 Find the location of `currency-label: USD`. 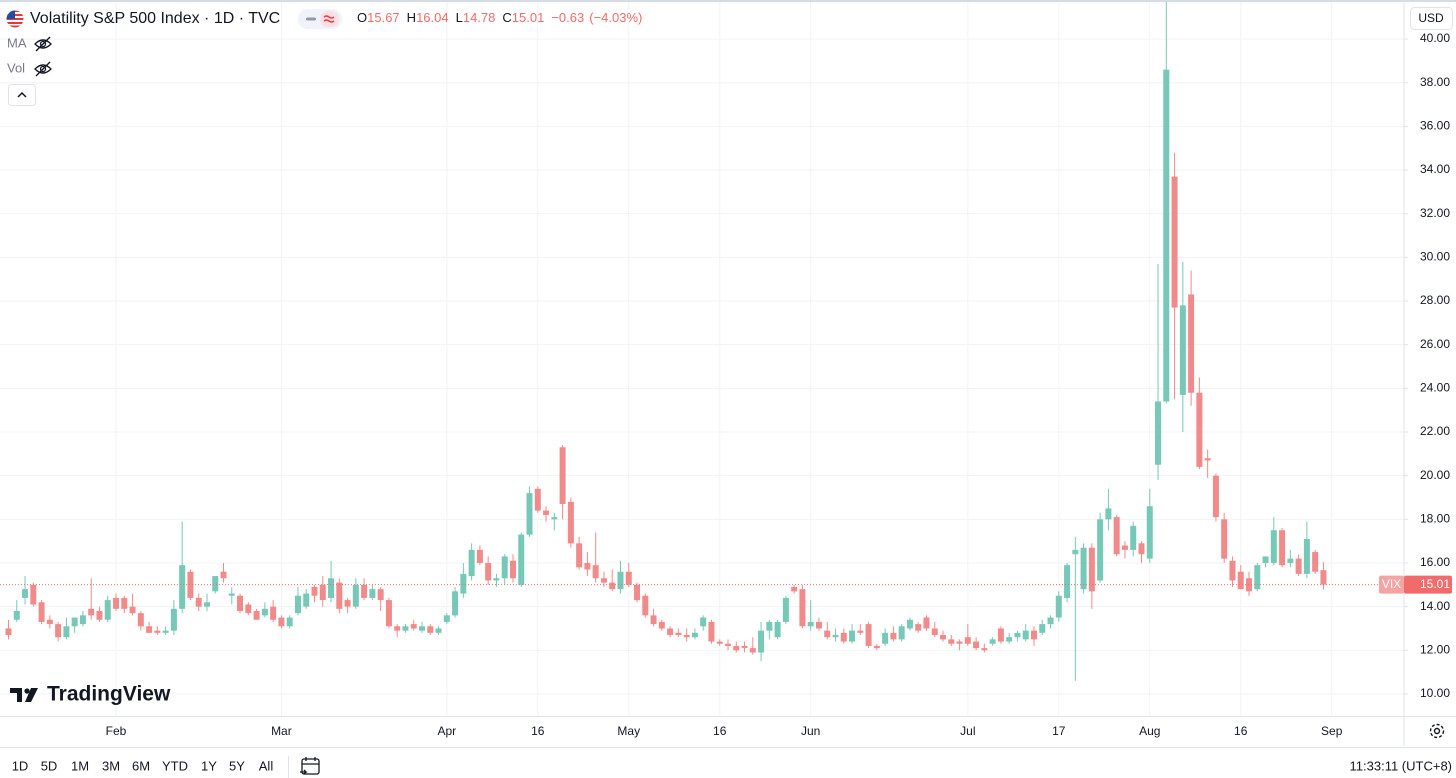

currency-label: USD is located at coordinates (1431, 18).